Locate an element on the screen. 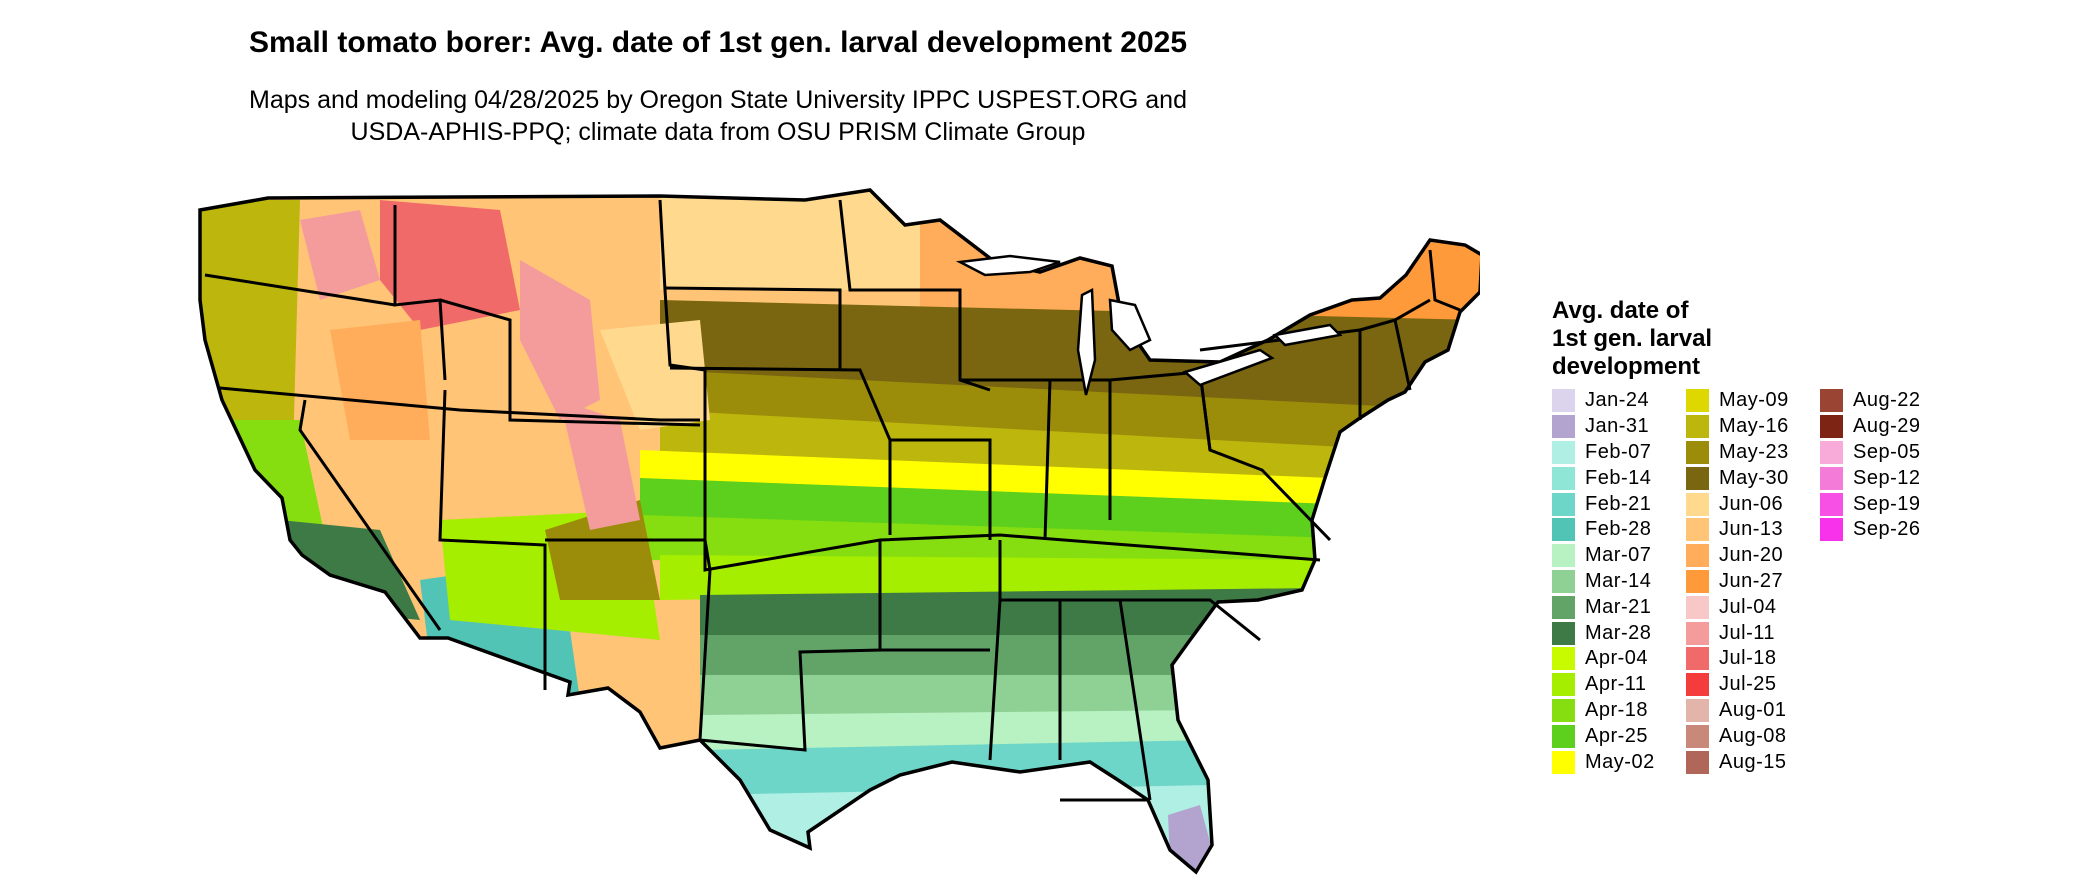  legend-label: Jul-11 is located at coordinates (1747, 632).